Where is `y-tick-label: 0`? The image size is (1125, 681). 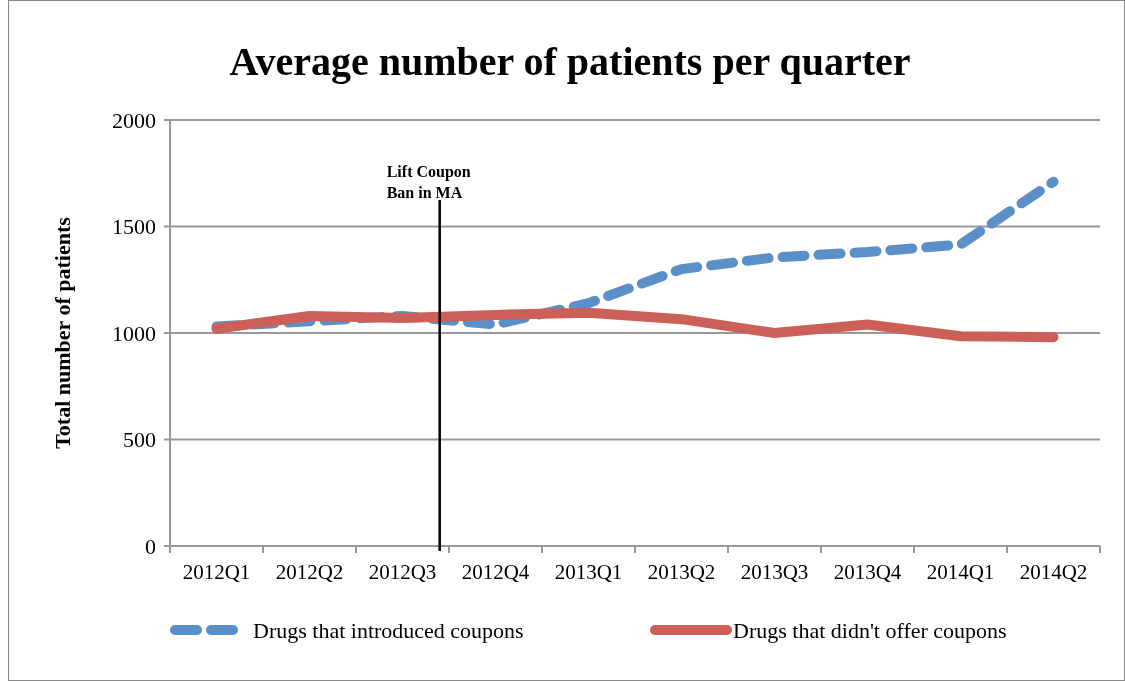 y-tick-label: 0 is located at coordinates (150, 546).